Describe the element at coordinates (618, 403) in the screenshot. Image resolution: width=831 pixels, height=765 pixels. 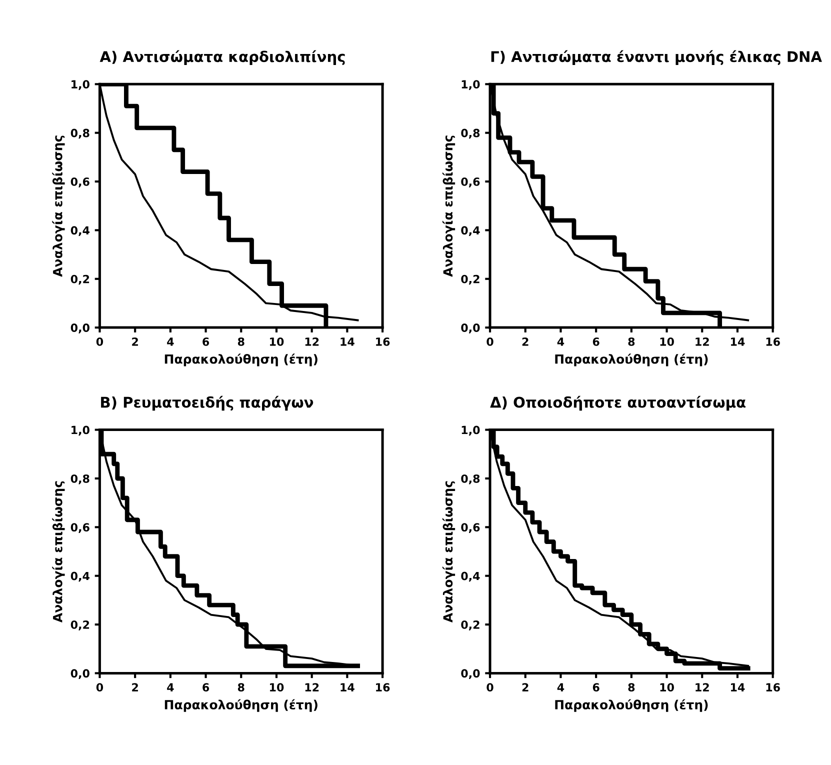
I see `chart-title: Δ) Οποιοδήποτε αυτοαντίσωμα` at that location.